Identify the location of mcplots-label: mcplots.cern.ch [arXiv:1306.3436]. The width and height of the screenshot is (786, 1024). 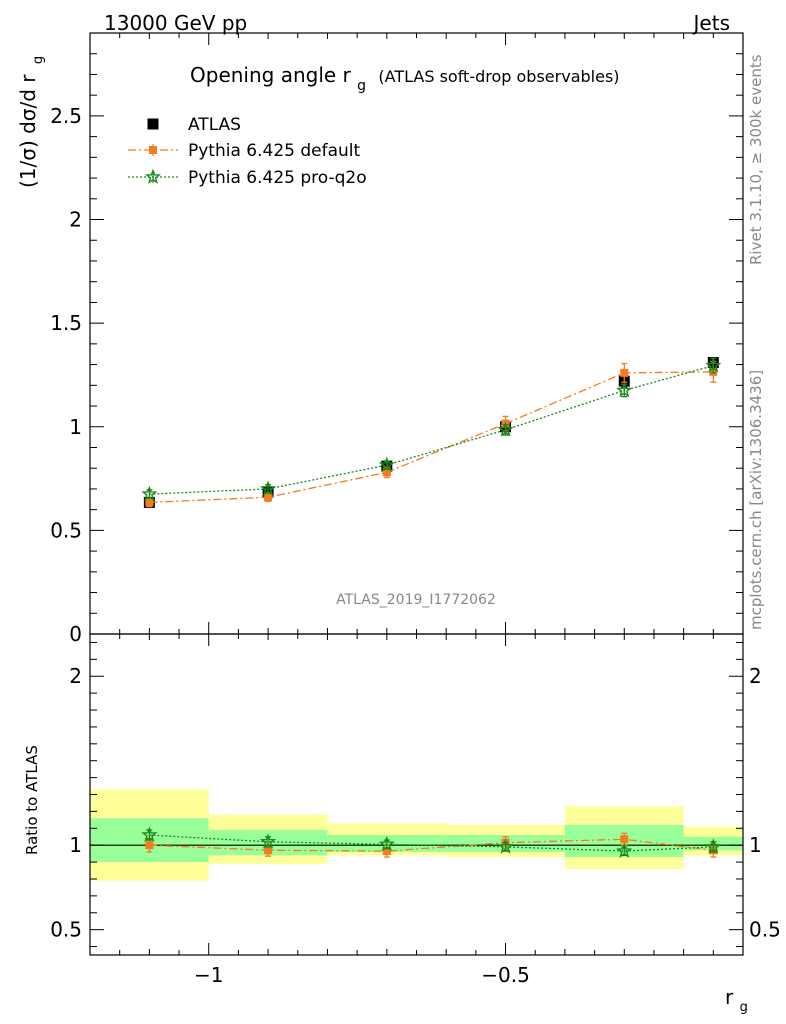
(756, 500).